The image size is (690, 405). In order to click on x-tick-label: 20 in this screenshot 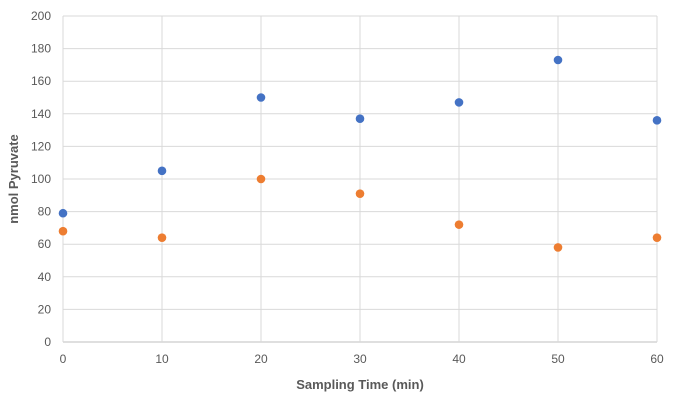, I will do `click(261, 359)`.